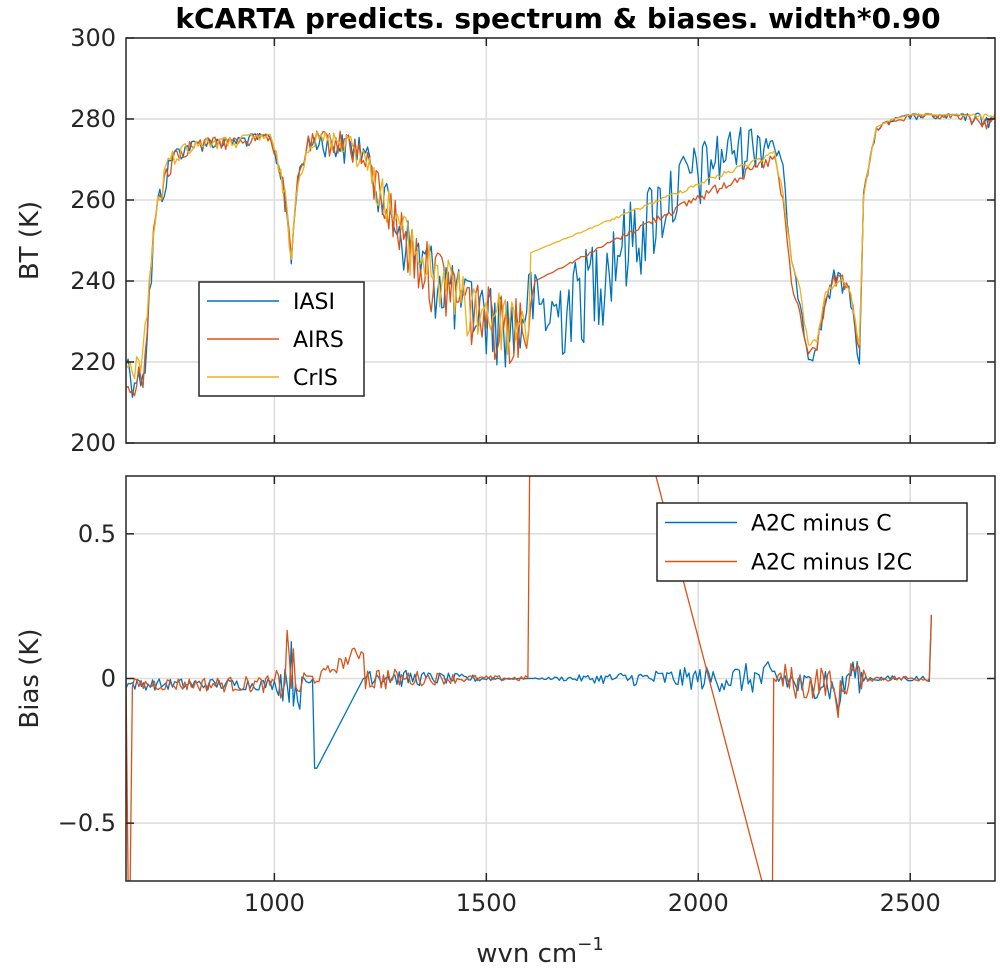 This screenshot has width=1000, height=980. I want to click on bias-xtick-label-3: 2500, so click(910, 903).